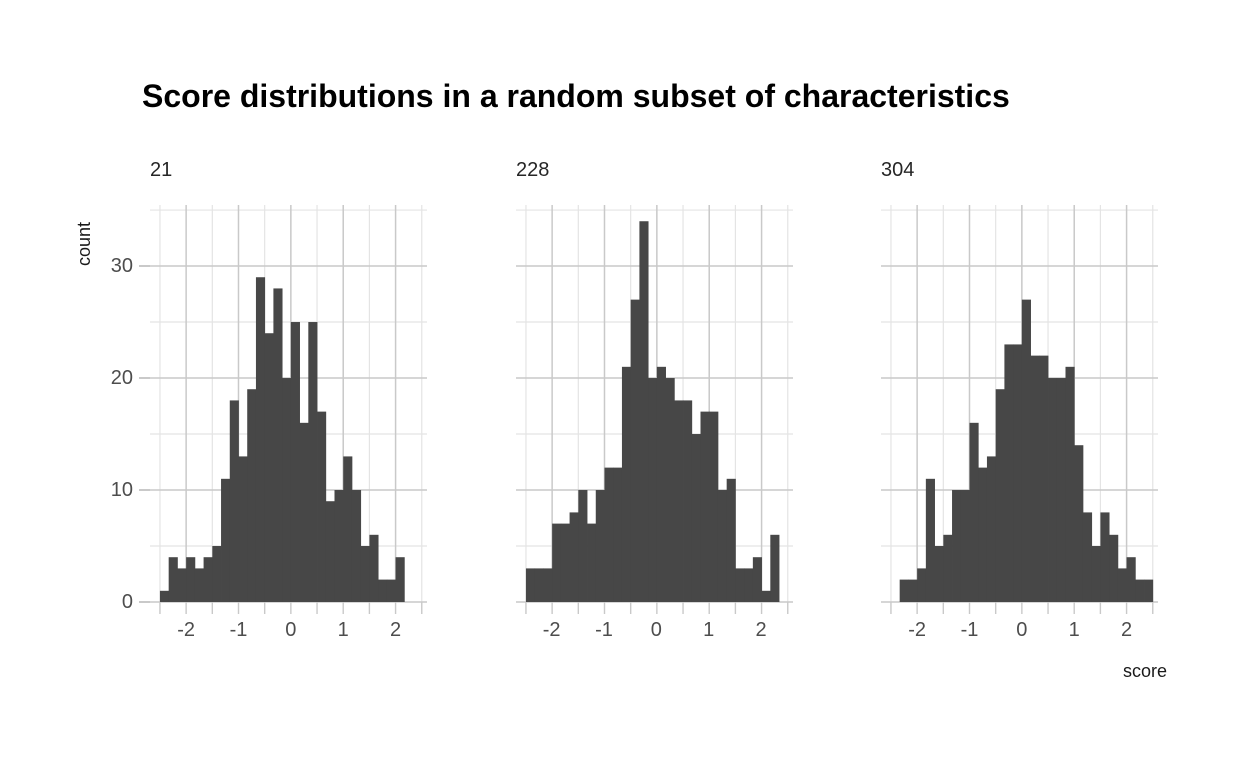 This screenshot has width=1248, height=768. Describe the element at coordinates (127, 602) in the screenshot. I see `y-tick-label: 0` at that location.